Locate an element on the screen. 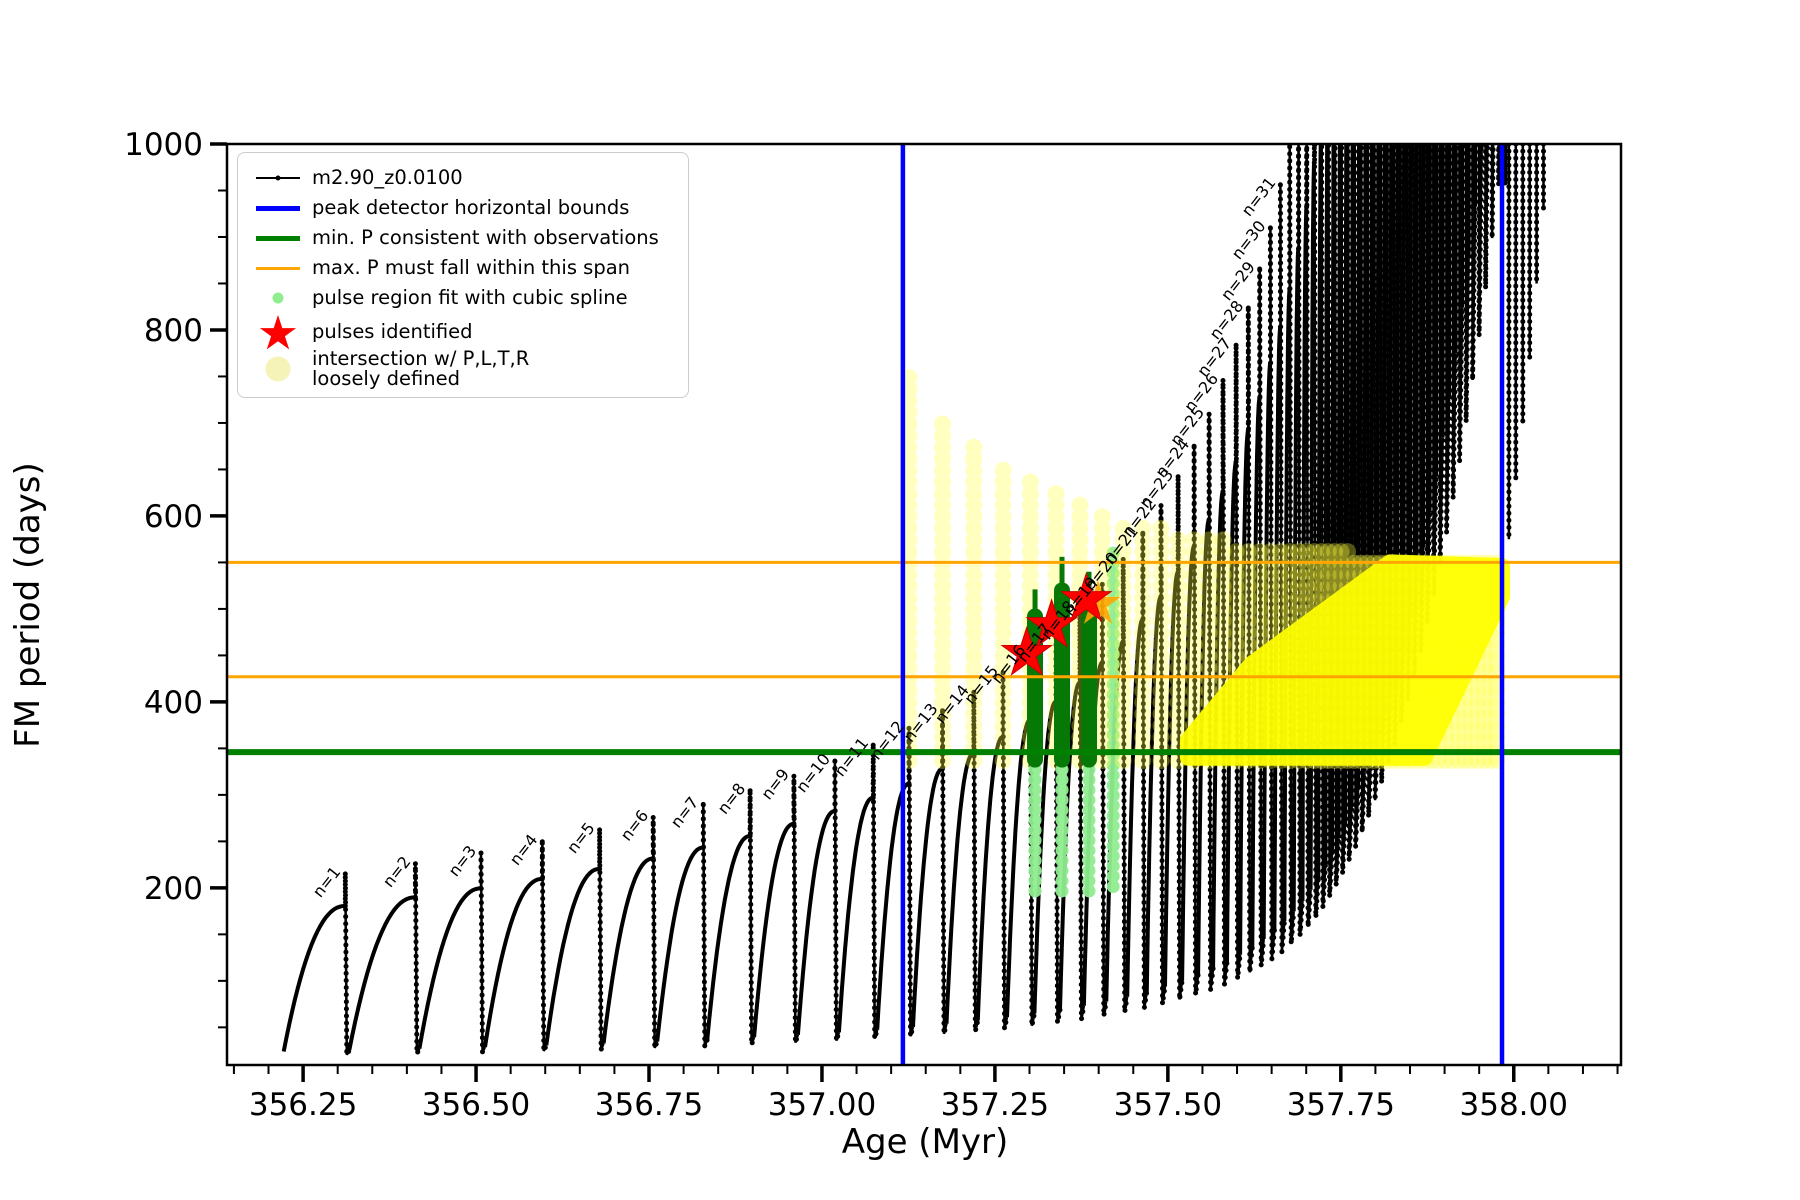 The height and width of the screenshot is (1200, 1800). legend-entry-6: intersection w/ P,L,T,R loosely defined is located at coordinates (463, 368).